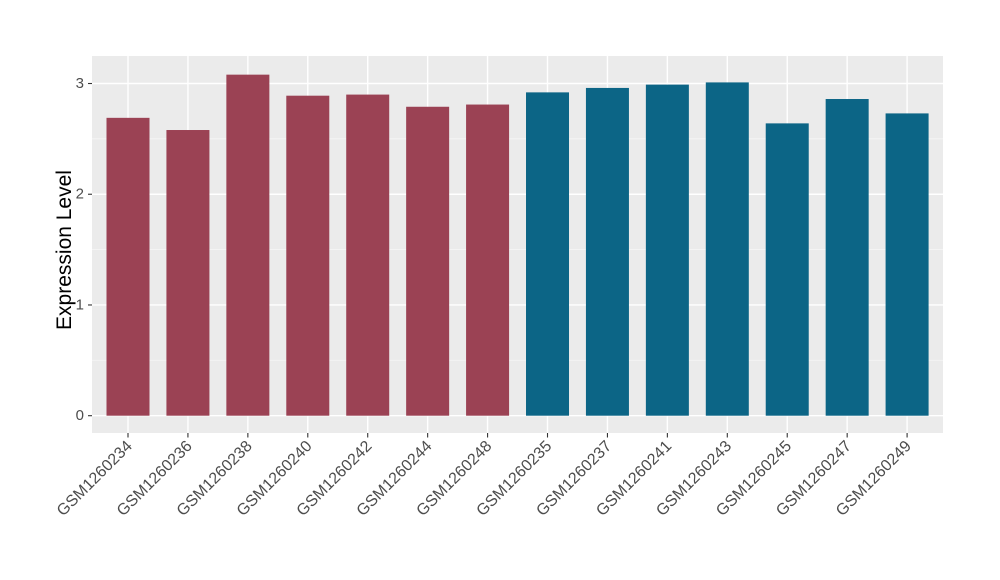  I want to click on y-tick-label: 2, so click(80, 194).